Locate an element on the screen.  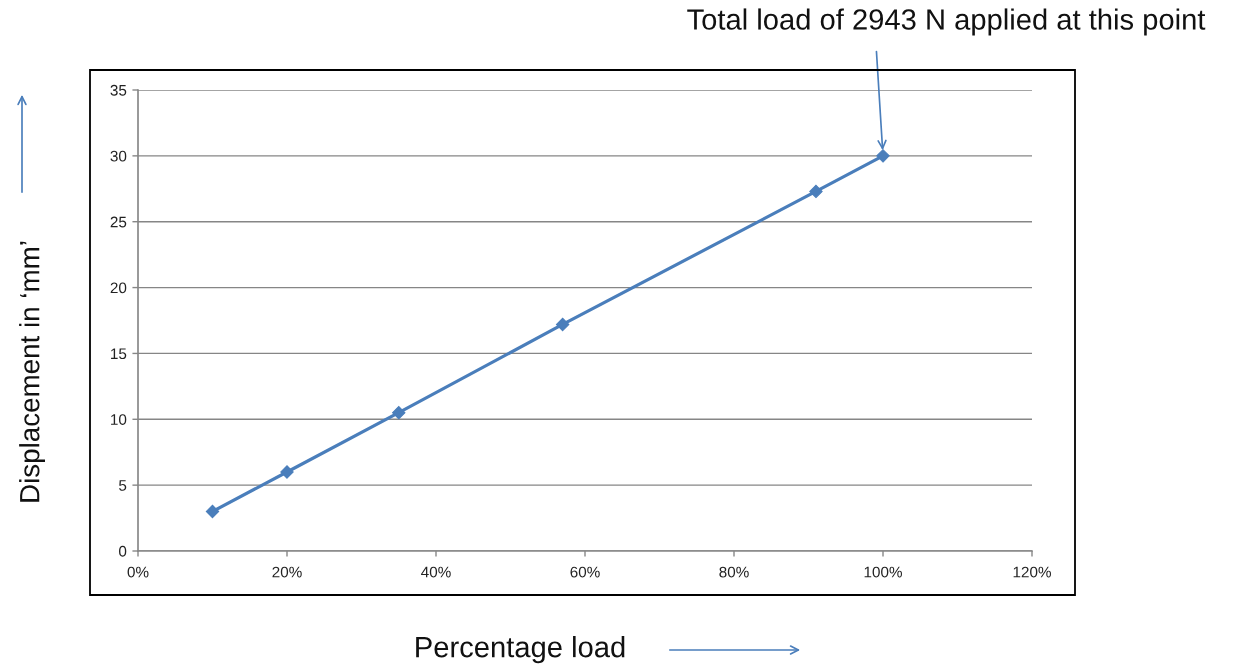
x-tick-label: 80% is located at coordinates (734, 572).